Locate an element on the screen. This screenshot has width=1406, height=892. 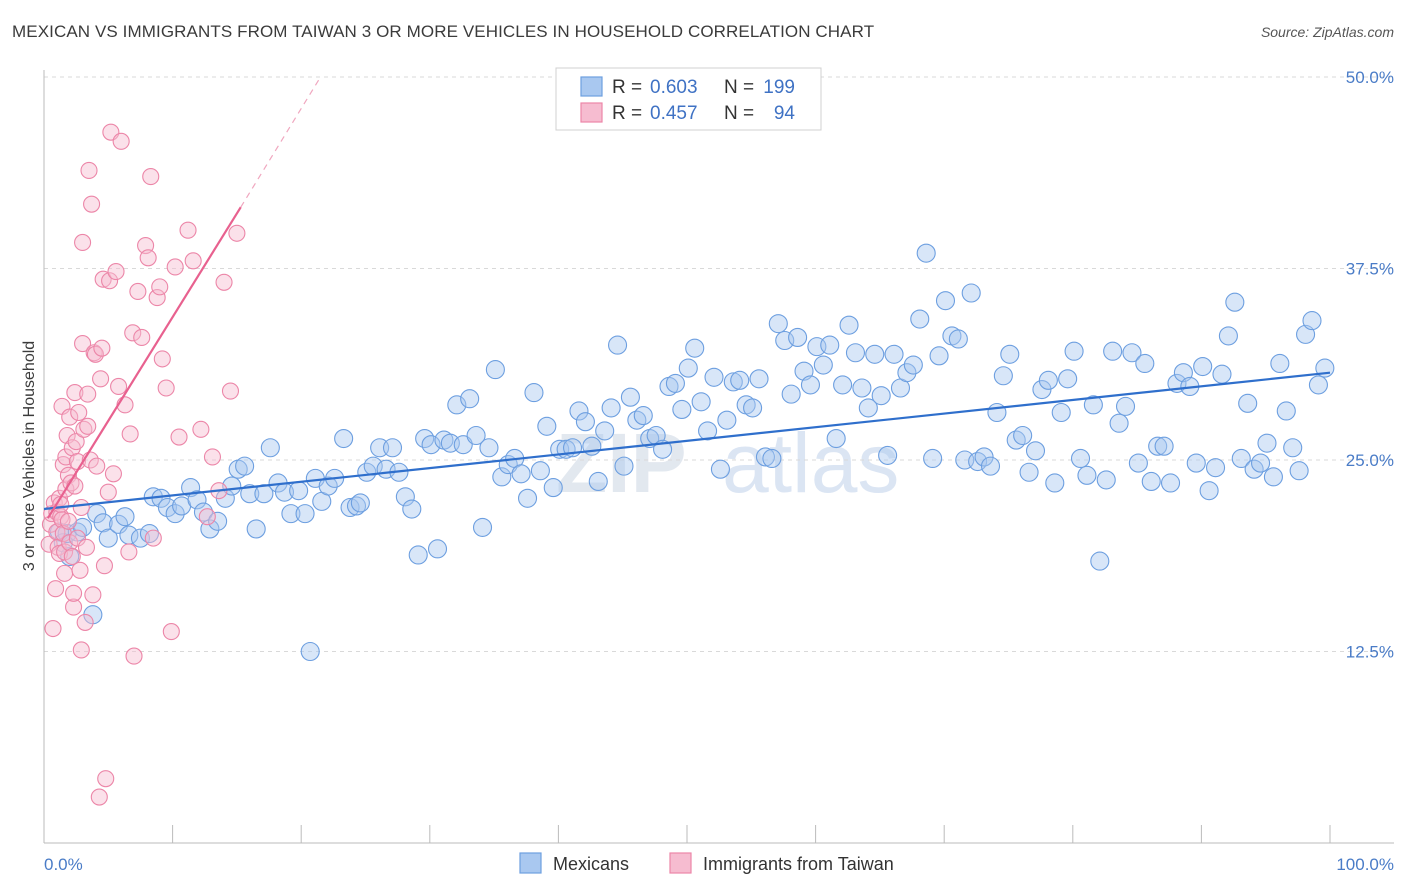
legend-r-value-1: 0.603 is located at coordinates (674, 87).